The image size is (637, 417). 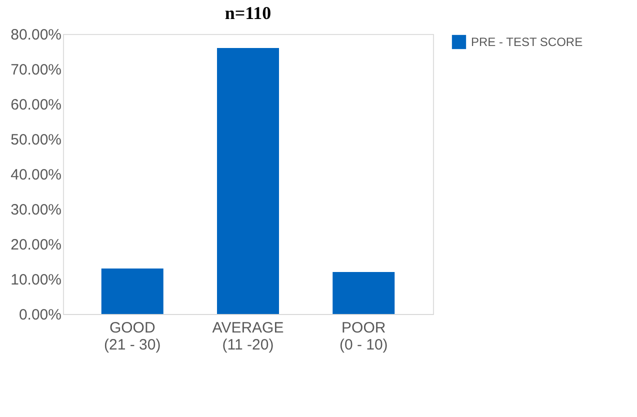 What do you see at coordinates (36, 210) in the screenshot?
I see `y-tick-label: 30.00%` at bounding box center [36, 210].